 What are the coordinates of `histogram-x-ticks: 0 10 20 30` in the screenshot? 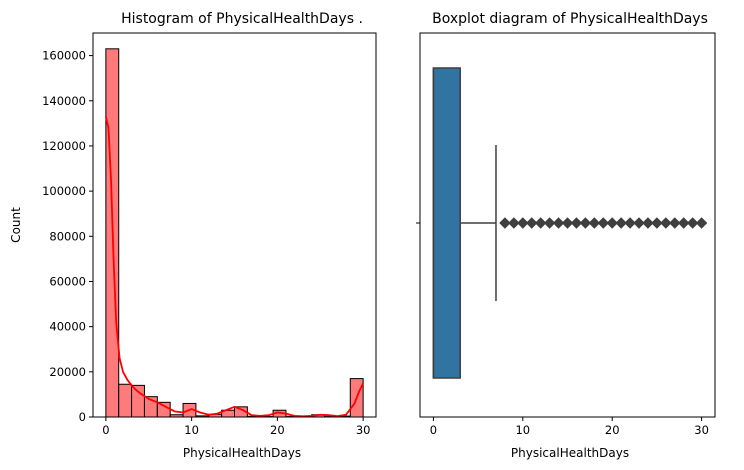 It's located at (236, 427).